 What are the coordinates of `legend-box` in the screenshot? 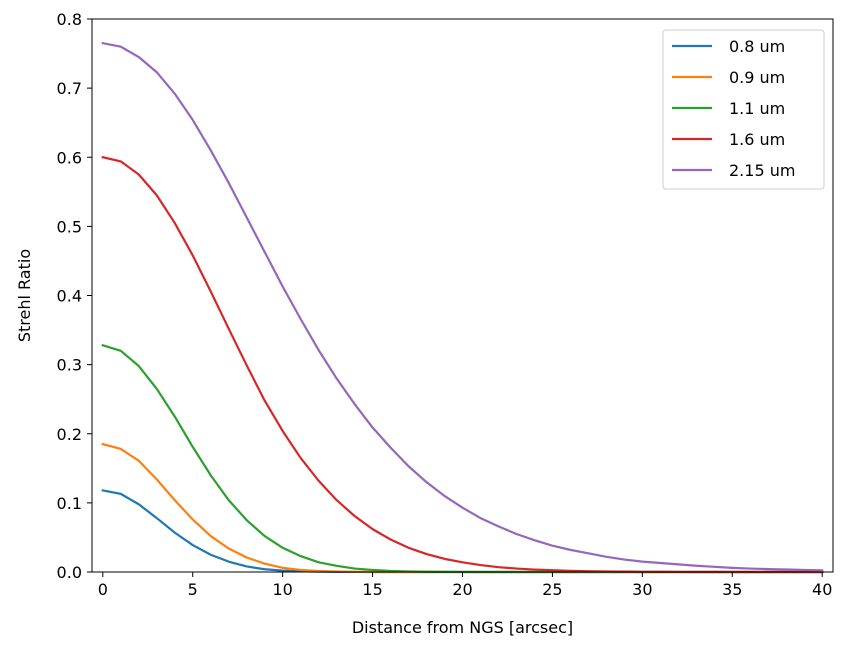 It's located at (743, 109).